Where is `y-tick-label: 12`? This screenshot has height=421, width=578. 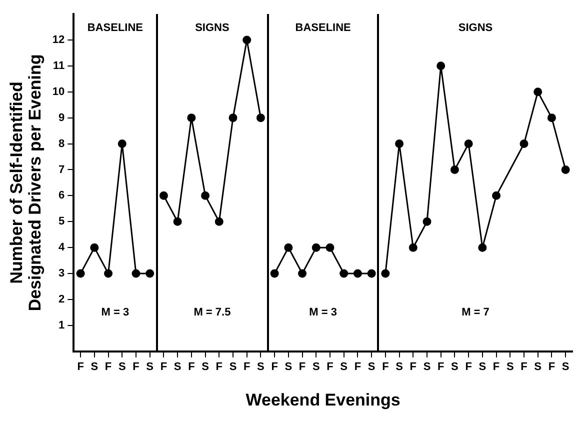 y-tick-label: 12 is located at coordinates (58, 40).